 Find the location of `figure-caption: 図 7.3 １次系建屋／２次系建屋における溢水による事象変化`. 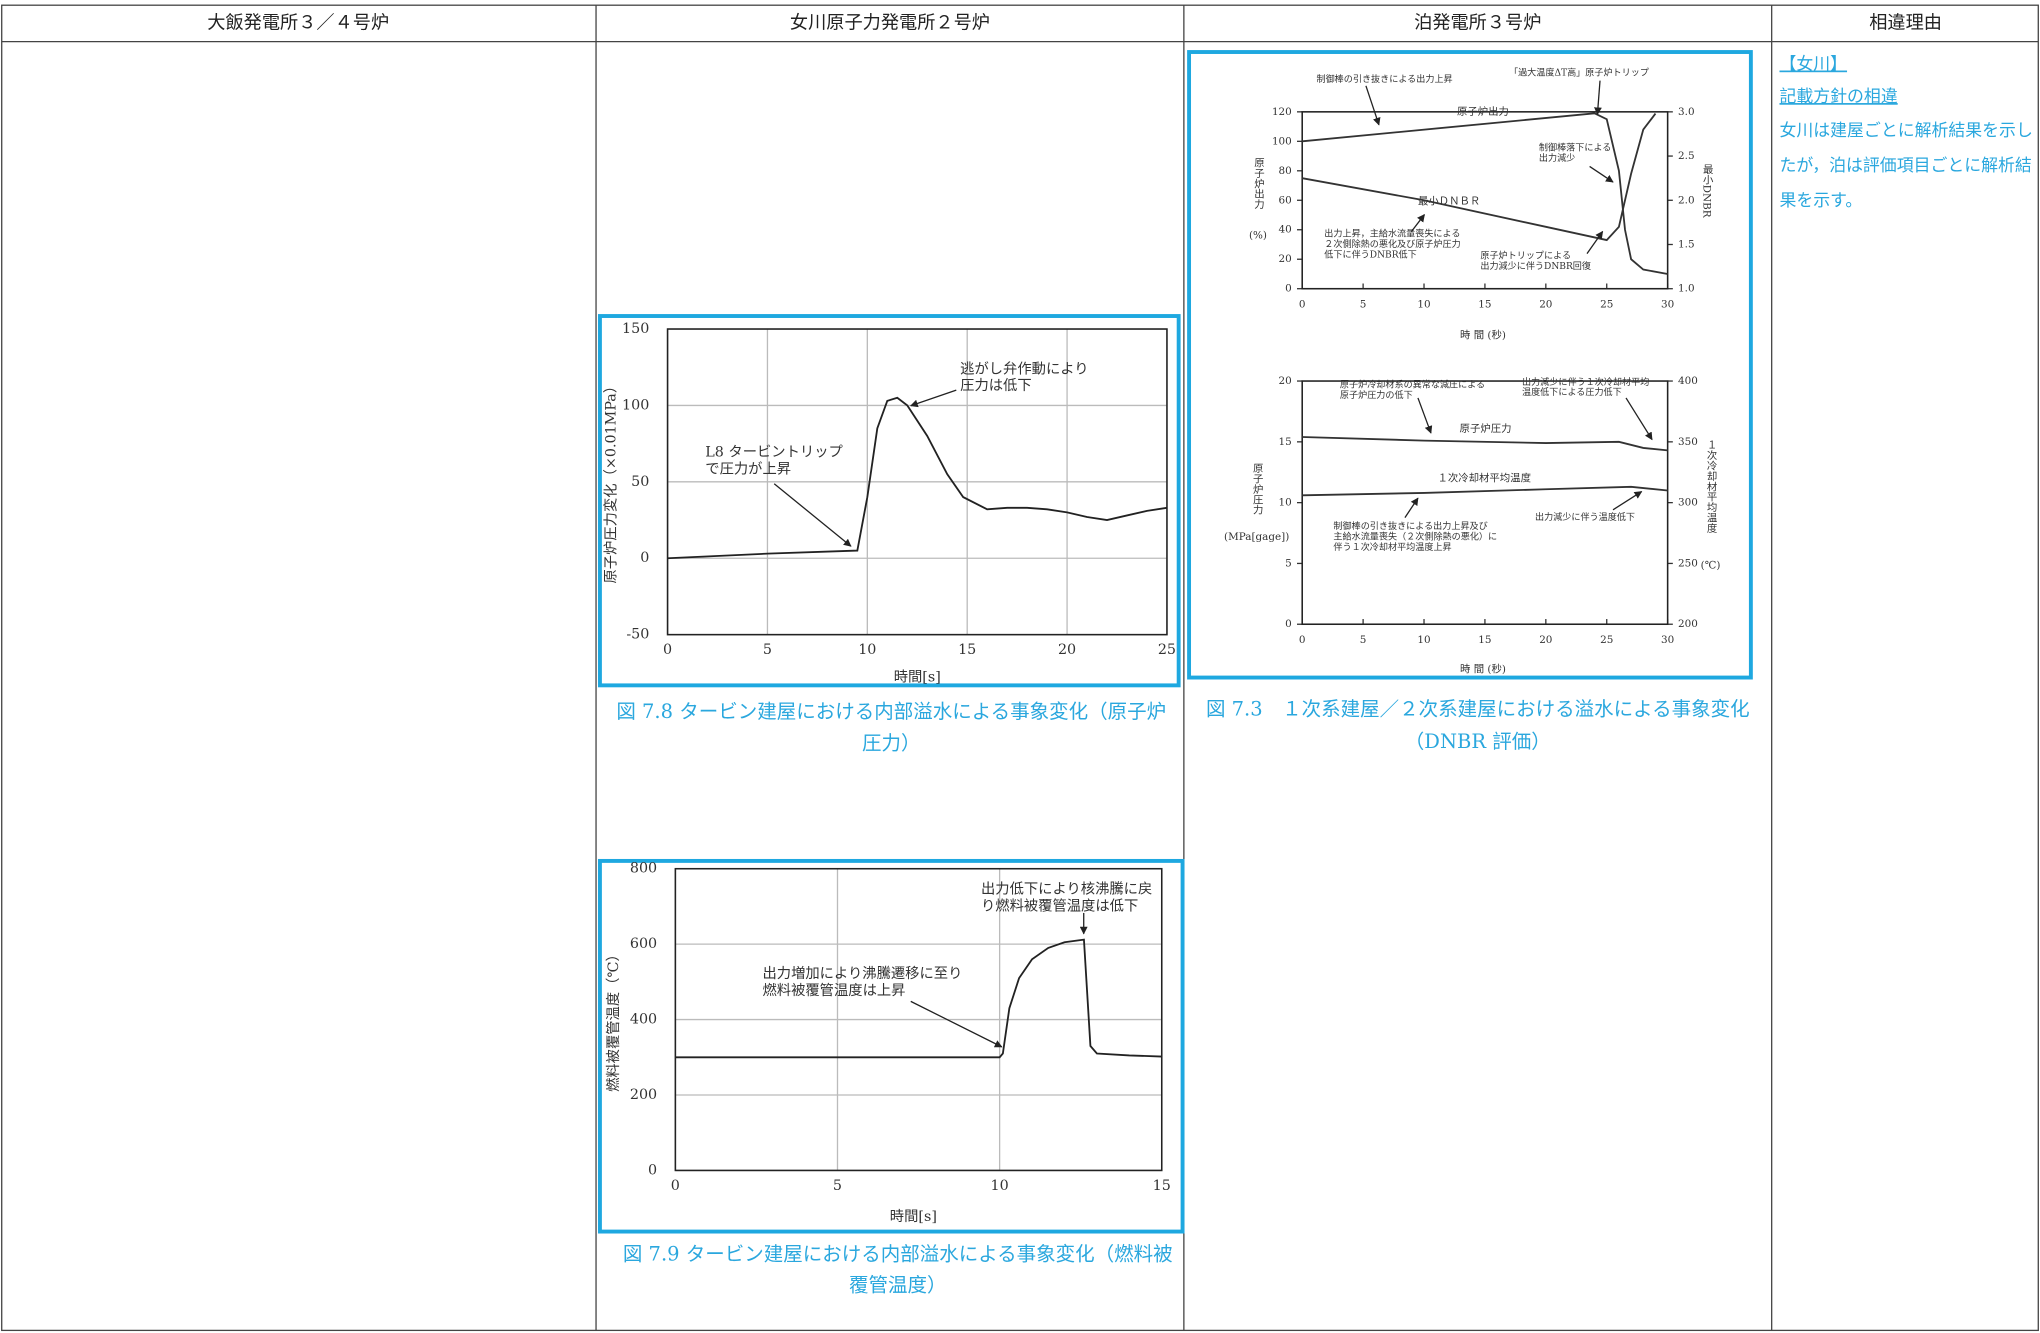

figure-caption: 図 7.3 １次系建屋／２次系建屋における溢水による事象変化 is located at coordinates (1478, 709).